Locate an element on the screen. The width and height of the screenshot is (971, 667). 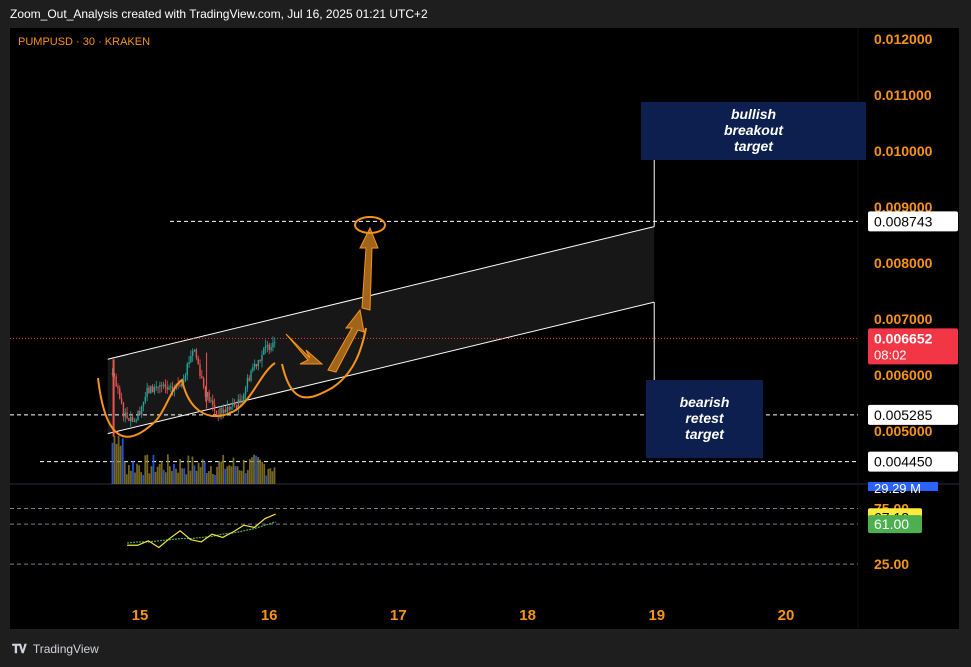
y-tick-label: 0.007000 is located at coordinates (903, 319).